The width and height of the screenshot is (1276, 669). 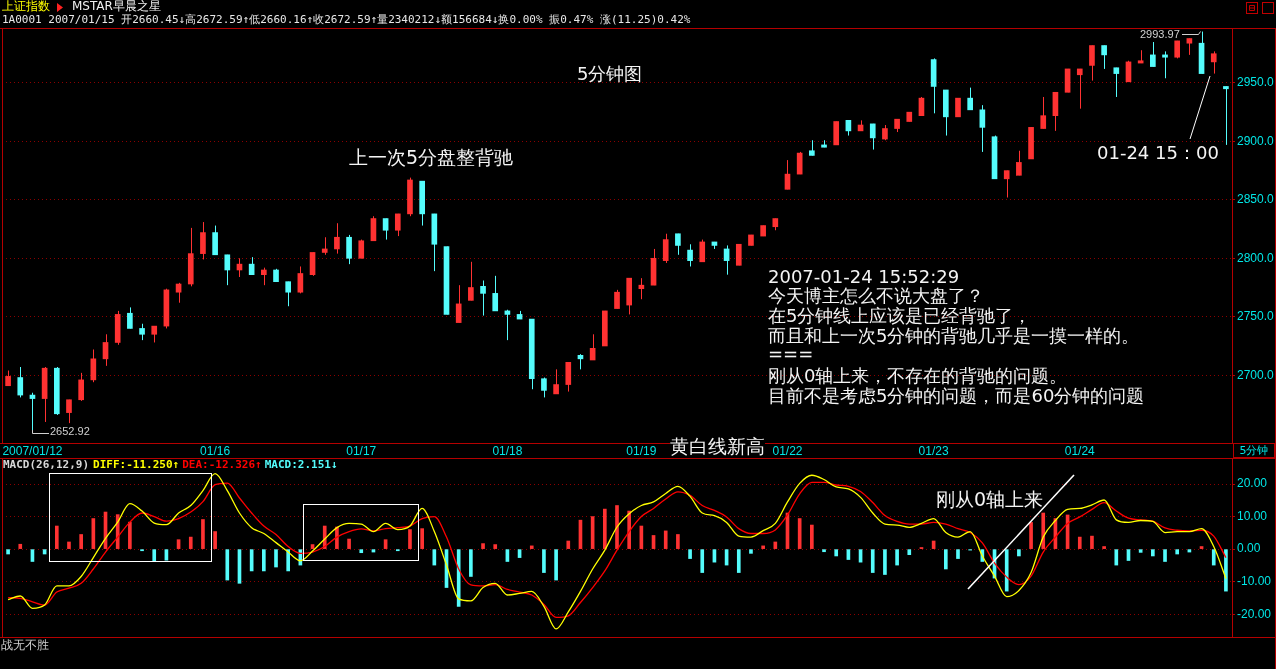 What do you see at coordinates (1256, 199) in the screenshot?
I see `y-tick-label: 2850.0` at bounding box center [1256, 199].